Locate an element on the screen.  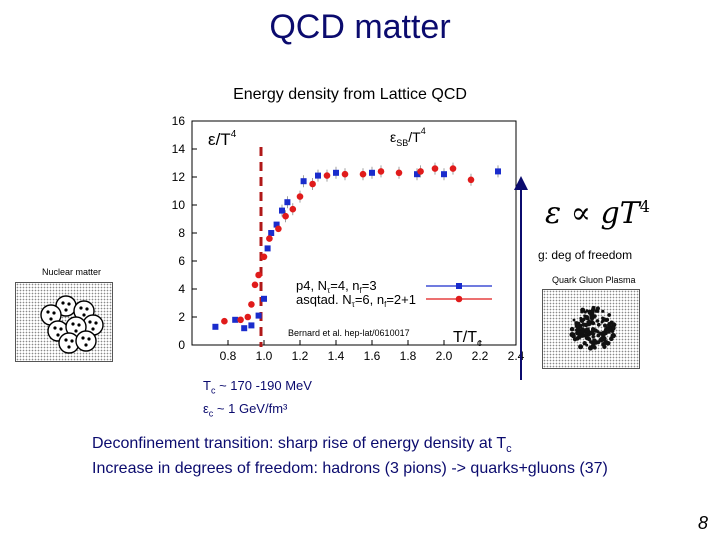
qgp-label: Quark Gluon Plasma is located at coordinates (594, 280).